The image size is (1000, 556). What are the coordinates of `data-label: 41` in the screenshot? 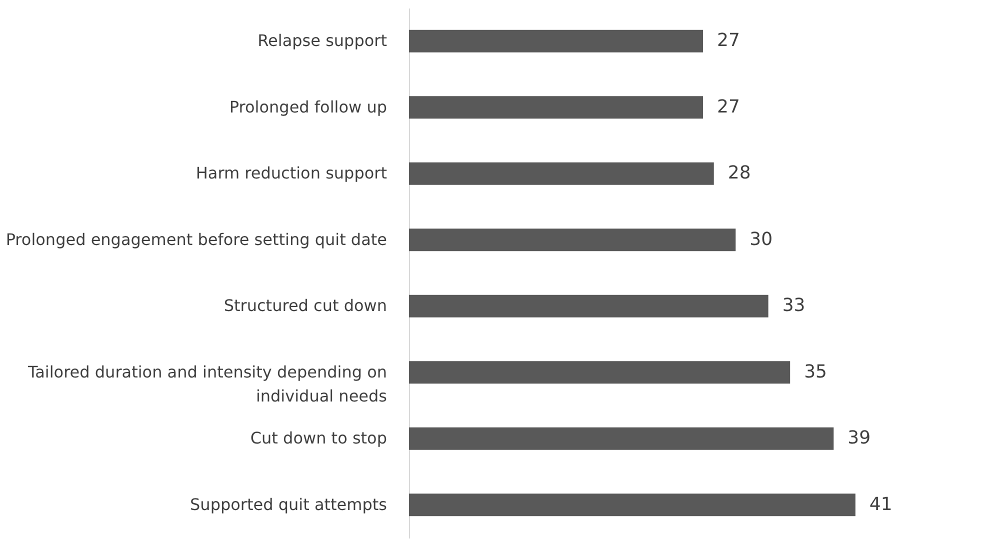 It's located at (880, 504).